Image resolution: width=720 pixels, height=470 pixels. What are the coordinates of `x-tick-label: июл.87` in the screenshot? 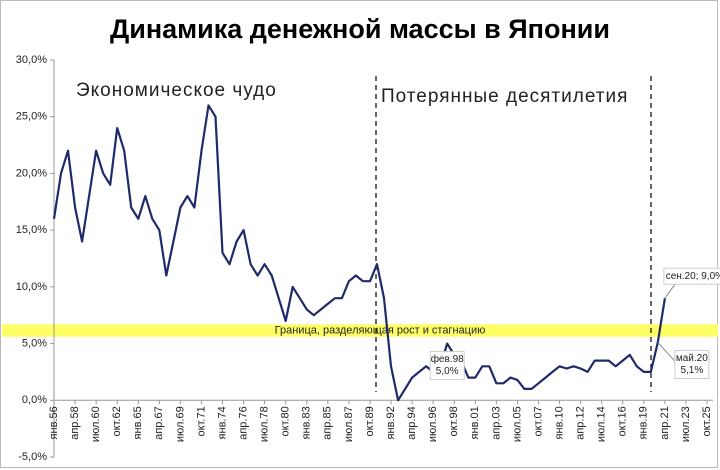 It's located at (349, 424).